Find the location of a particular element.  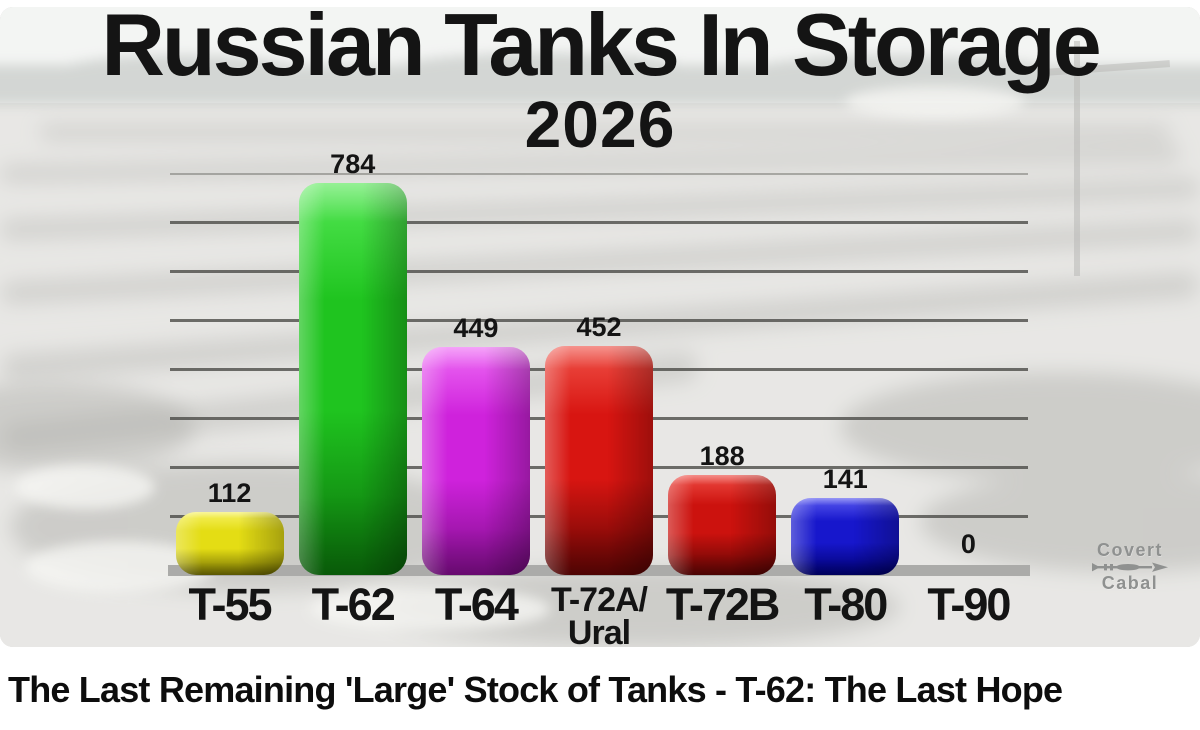

value-label-t-62: 784 is located at coordinates (353, 163).